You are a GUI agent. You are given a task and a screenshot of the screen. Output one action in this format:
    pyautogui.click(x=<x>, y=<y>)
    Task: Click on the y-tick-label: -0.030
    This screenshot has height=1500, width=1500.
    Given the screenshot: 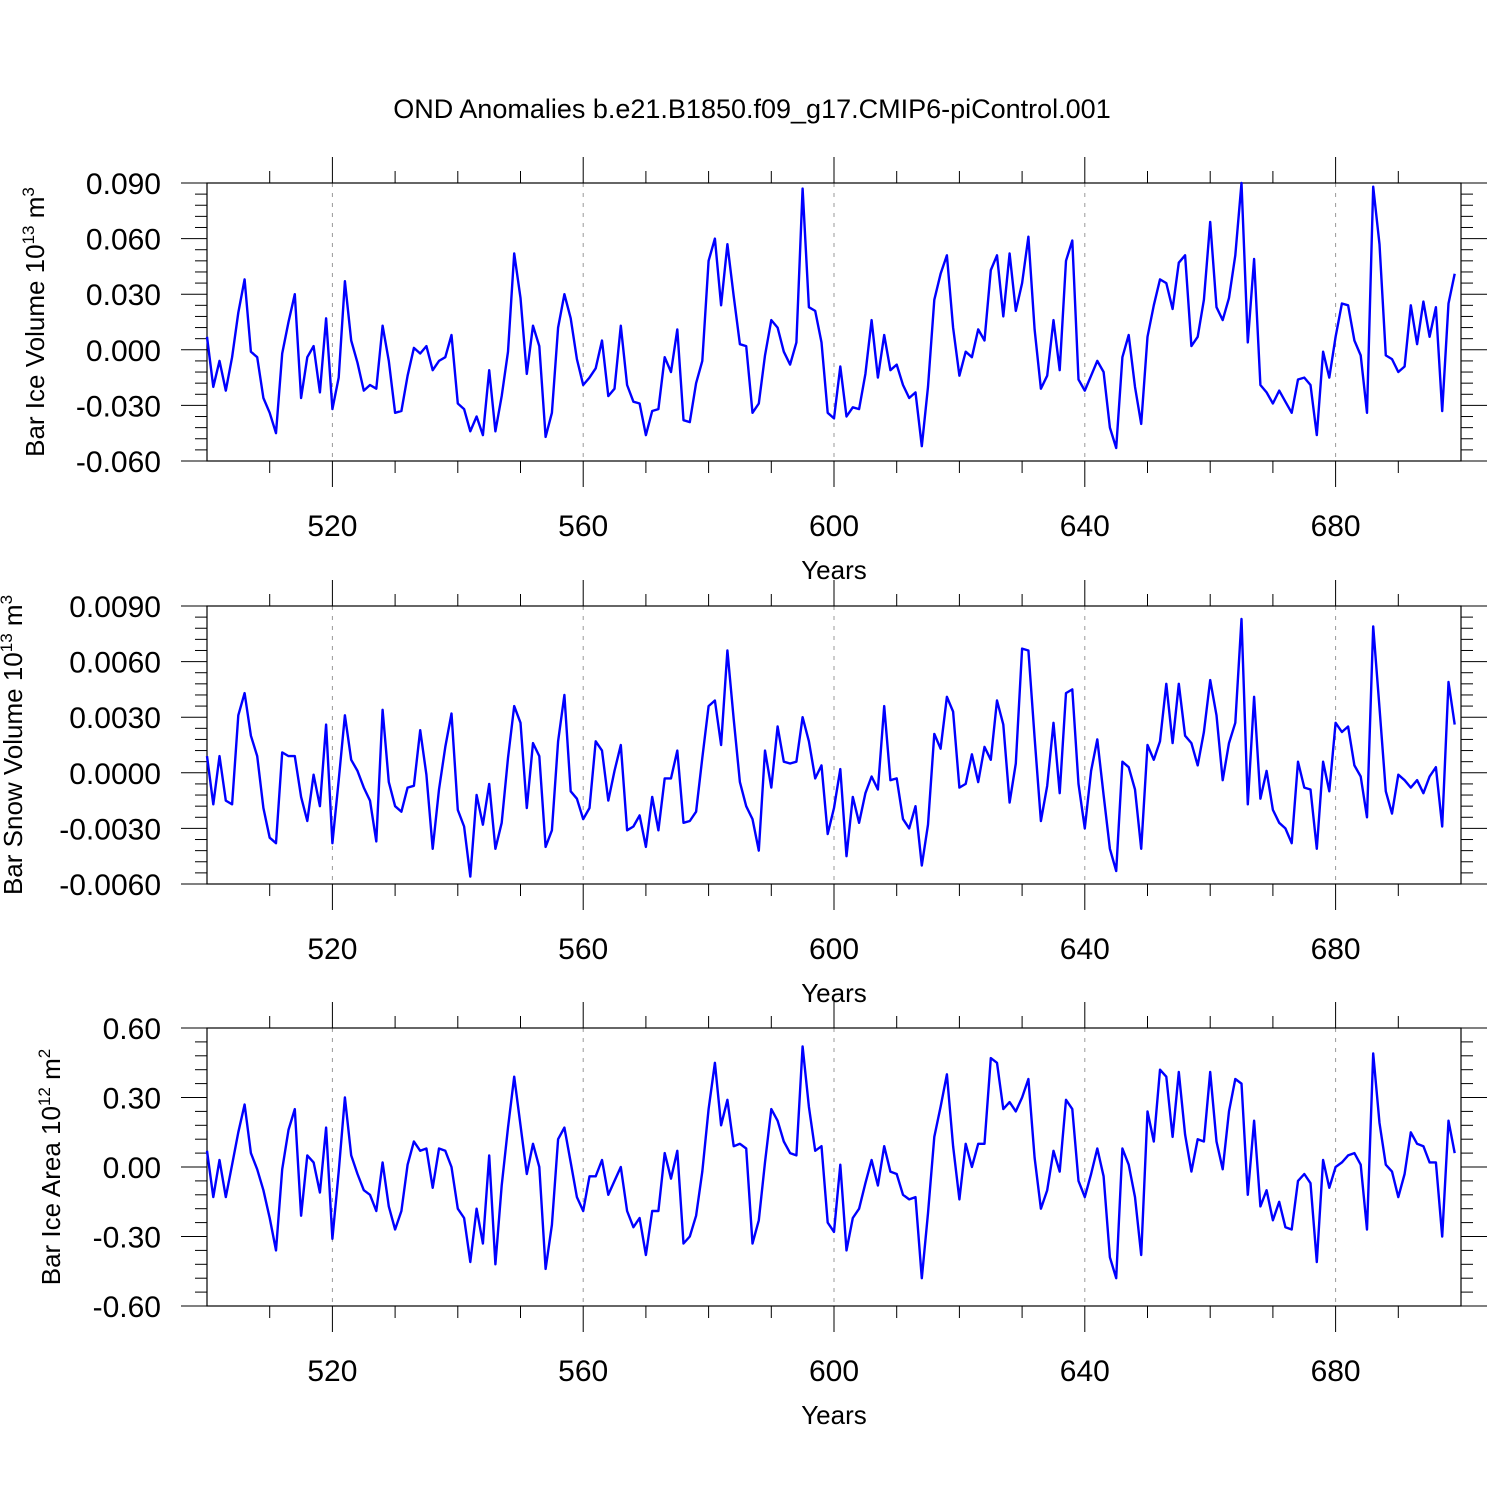 What is the action you would take?
    pyautogui.click(x=118, y=406)
    